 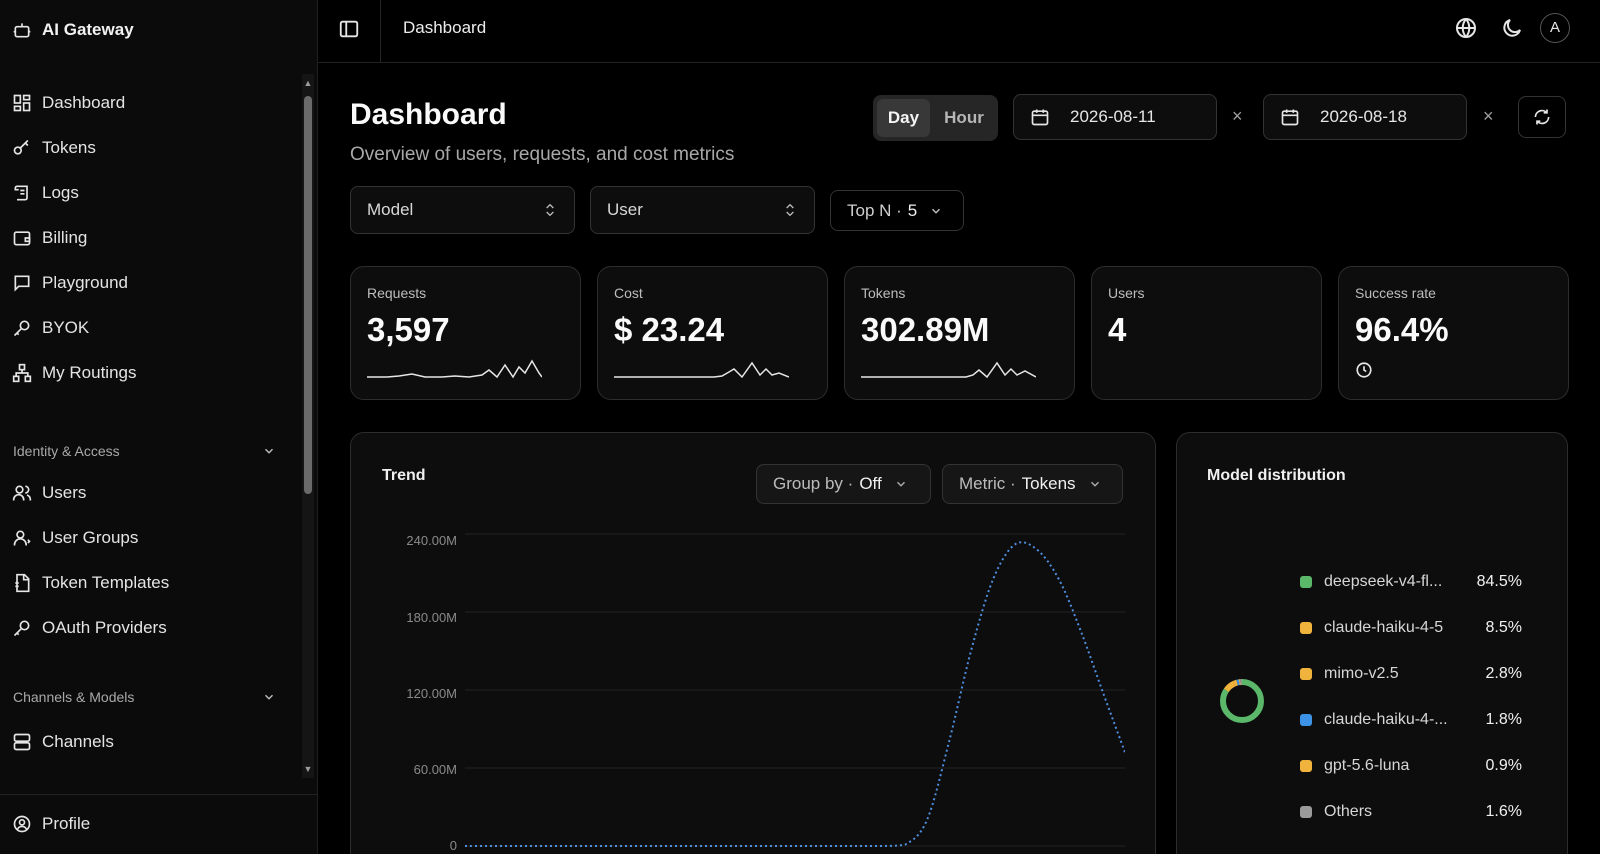 I want to click on scroll-icon, so click(x=21, y=193).